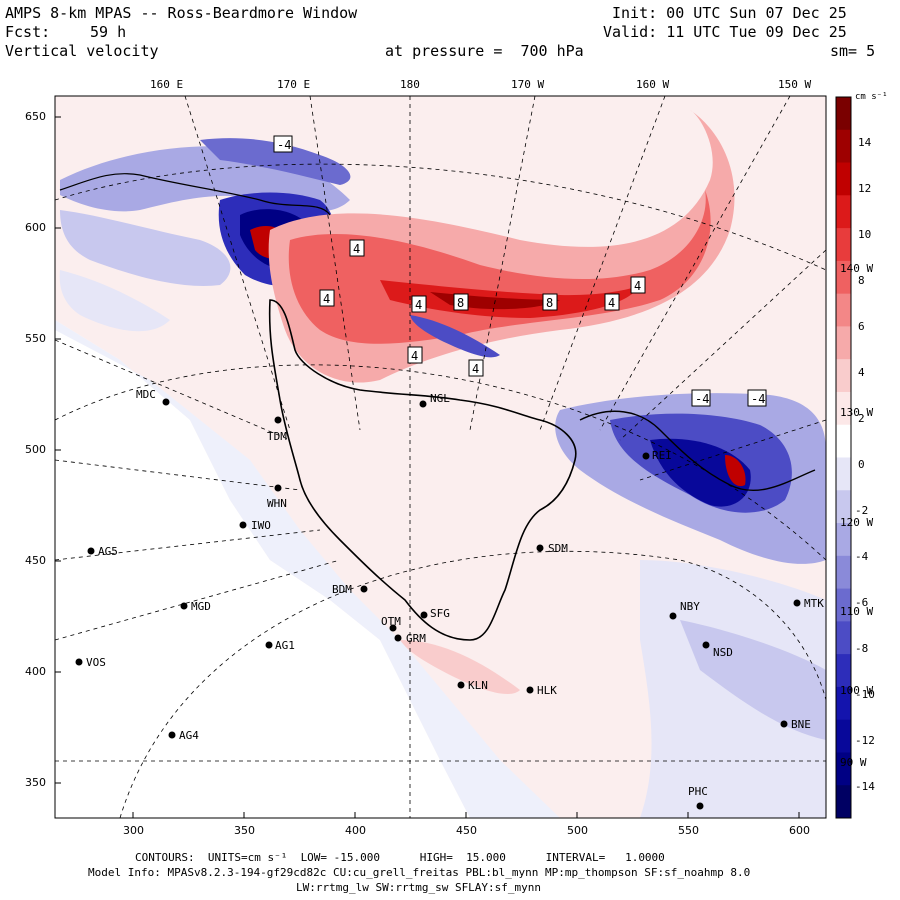 This screenshot has width=900, height=900. I want to click on colorbar-label: -4, so click(862, 556).